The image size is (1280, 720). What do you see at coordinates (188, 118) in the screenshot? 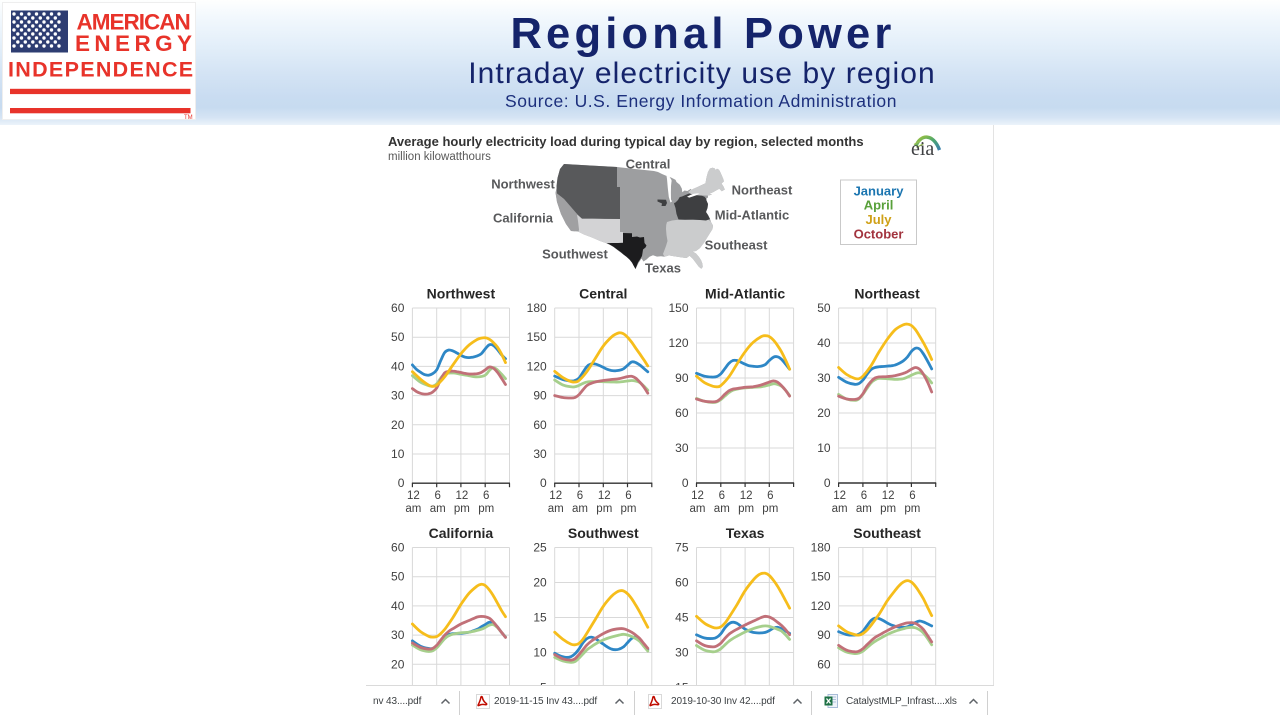
I see `svg-text: TM` at bounding box center [188, 118].